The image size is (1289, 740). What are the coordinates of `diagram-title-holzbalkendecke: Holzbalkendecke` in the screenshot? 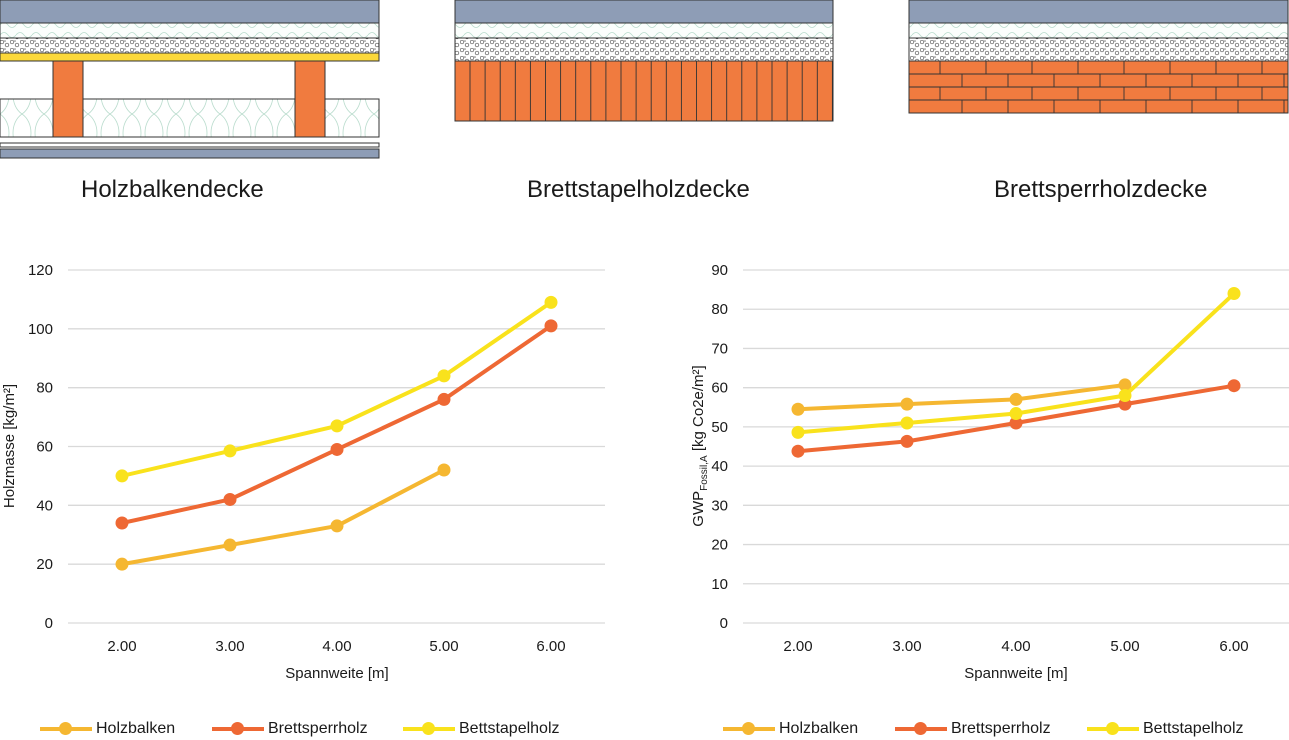 It's located at (172, 189).